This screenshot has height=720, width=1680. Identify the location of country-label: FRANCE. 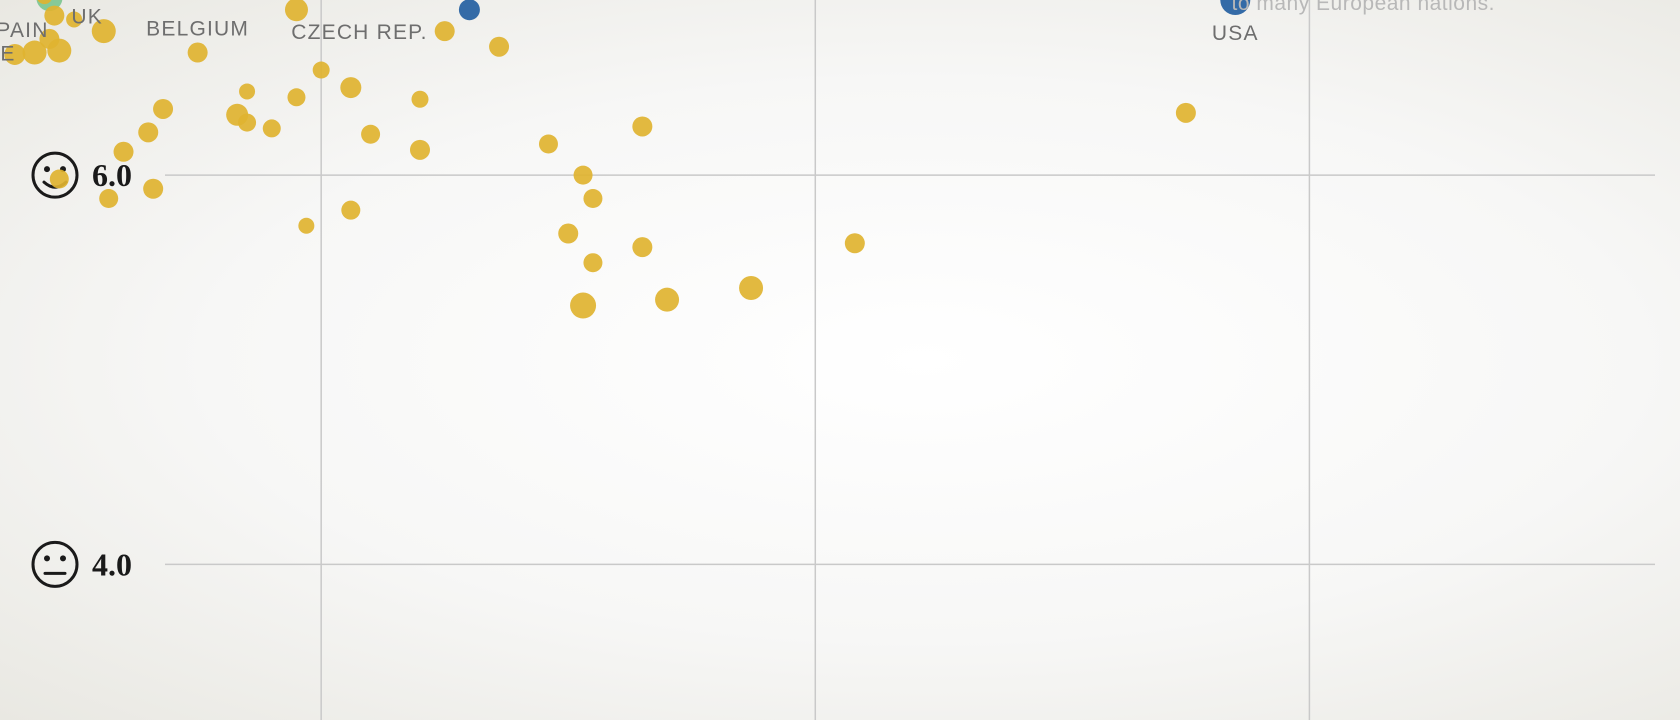
(8, 54).